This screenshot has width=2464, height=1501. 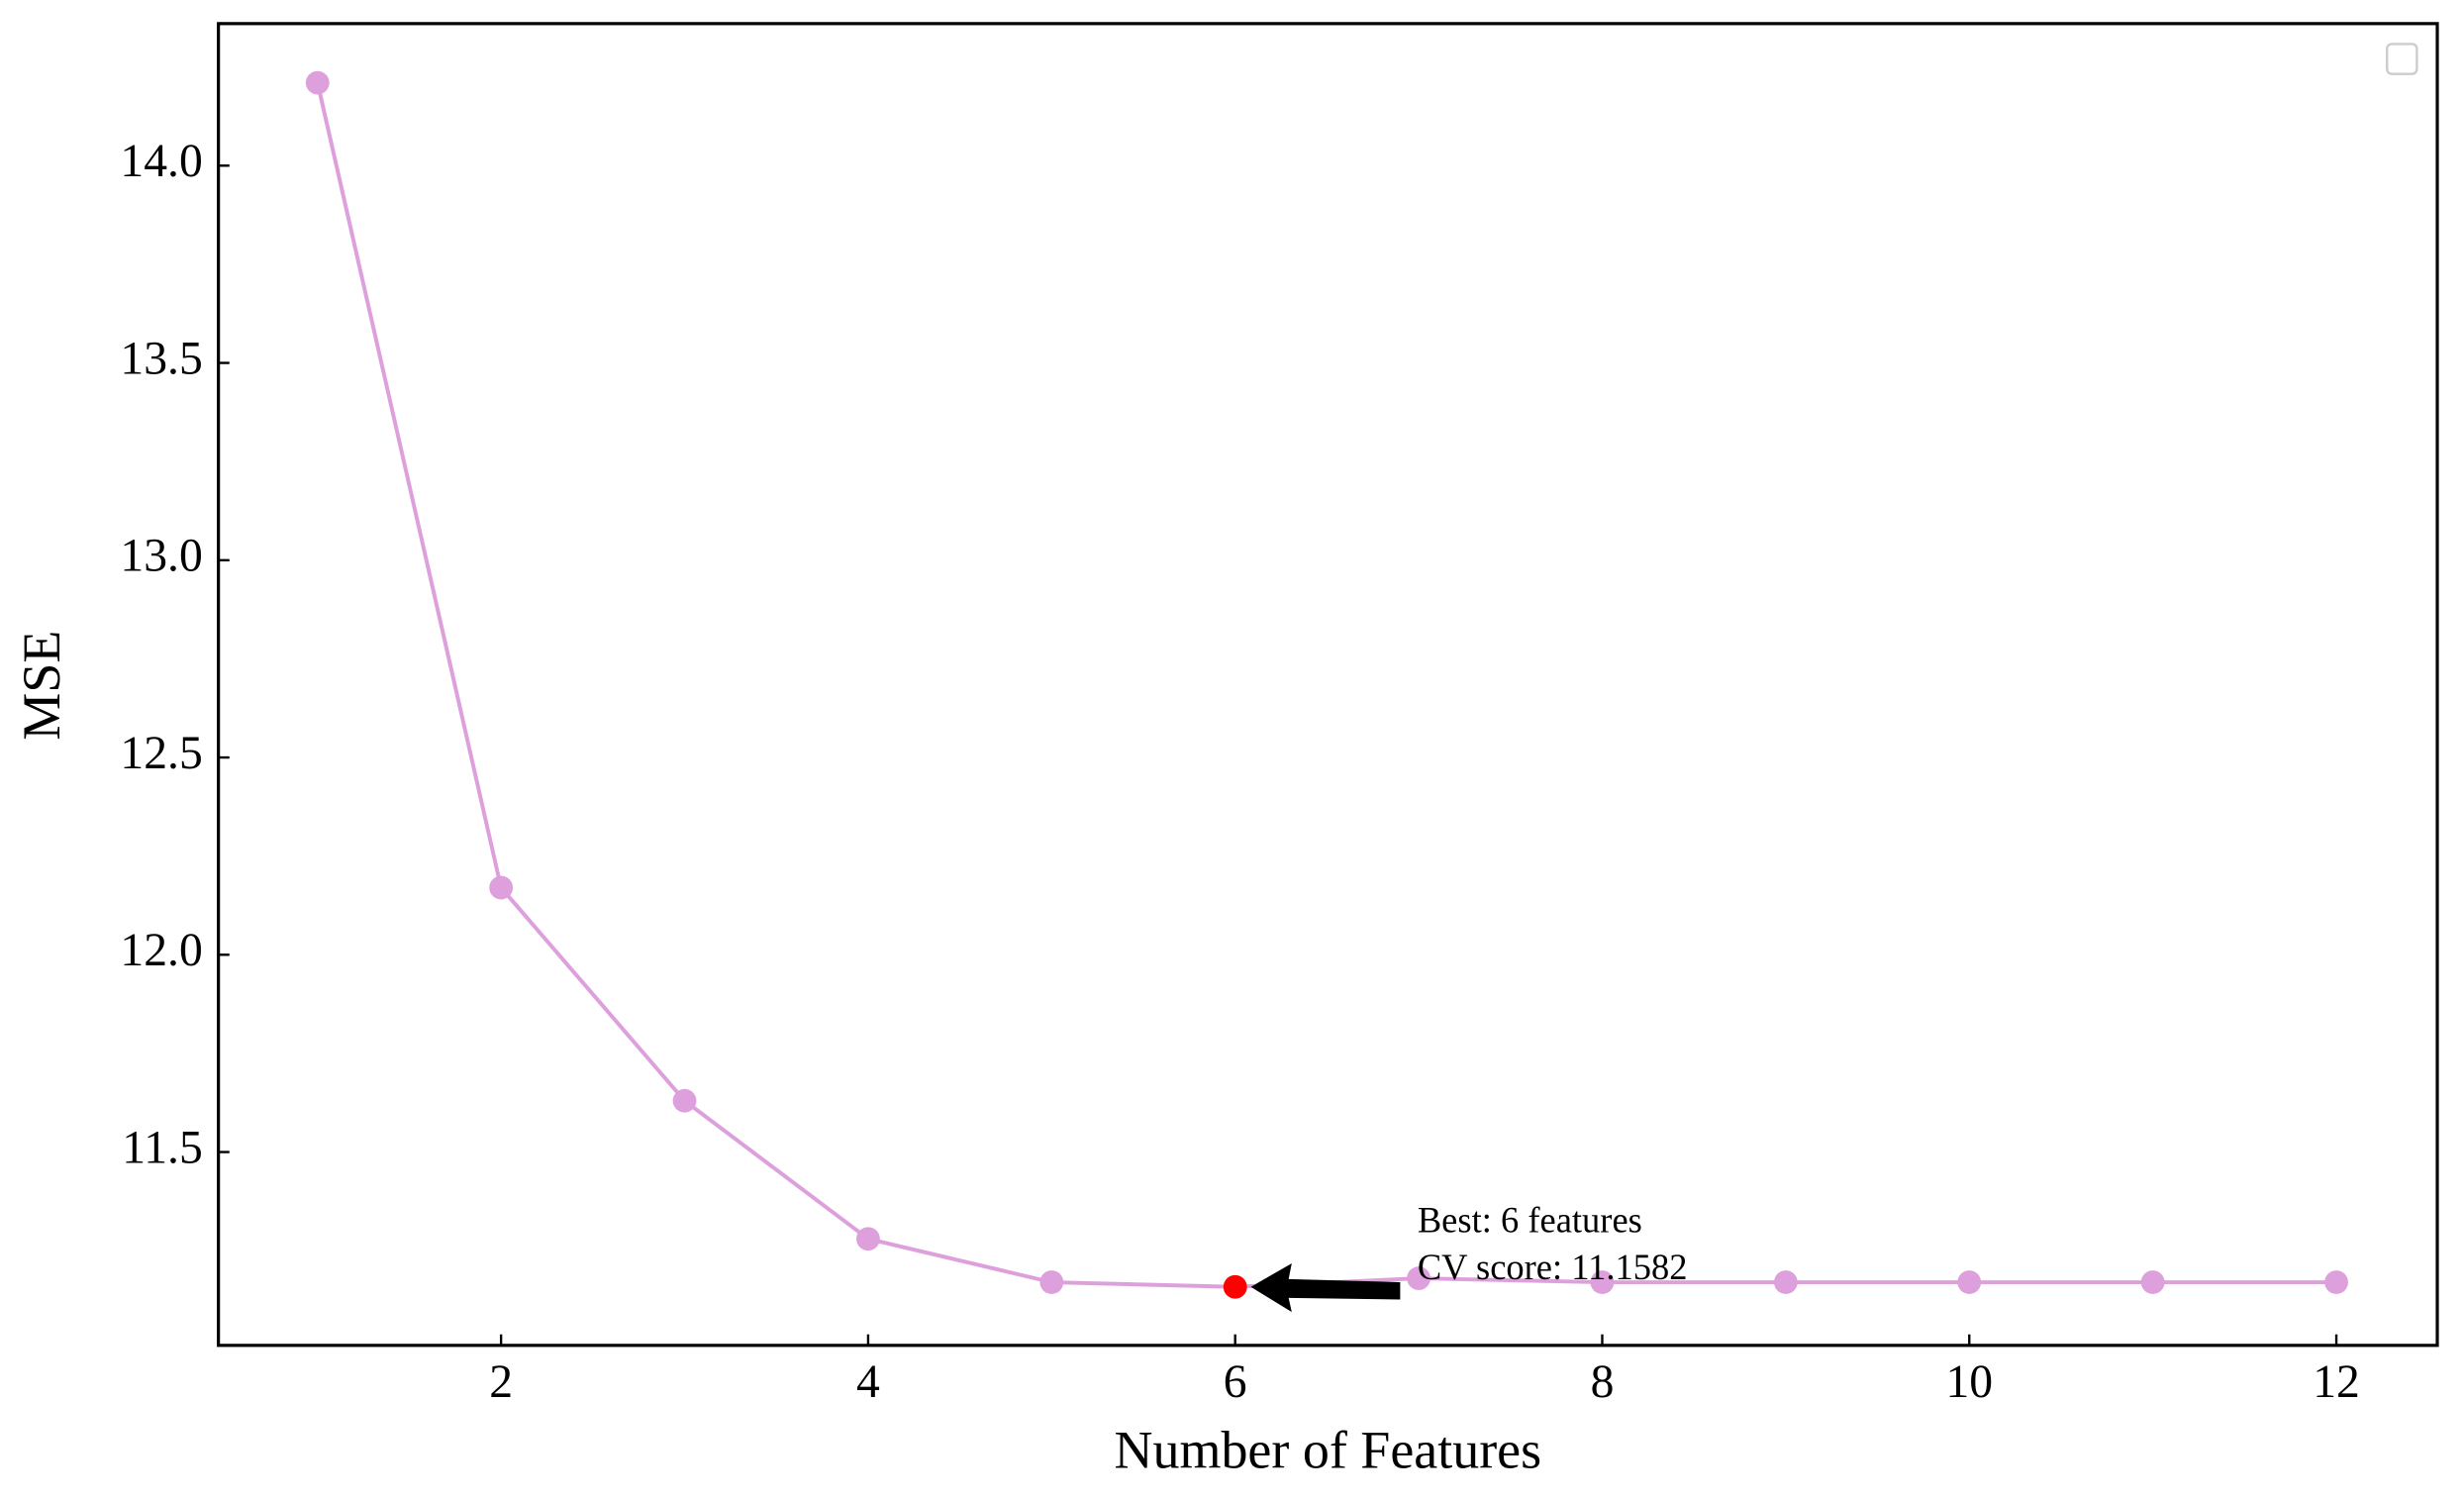 I want to click on y-tick-label: 12.5, so click(x=161, y=753).